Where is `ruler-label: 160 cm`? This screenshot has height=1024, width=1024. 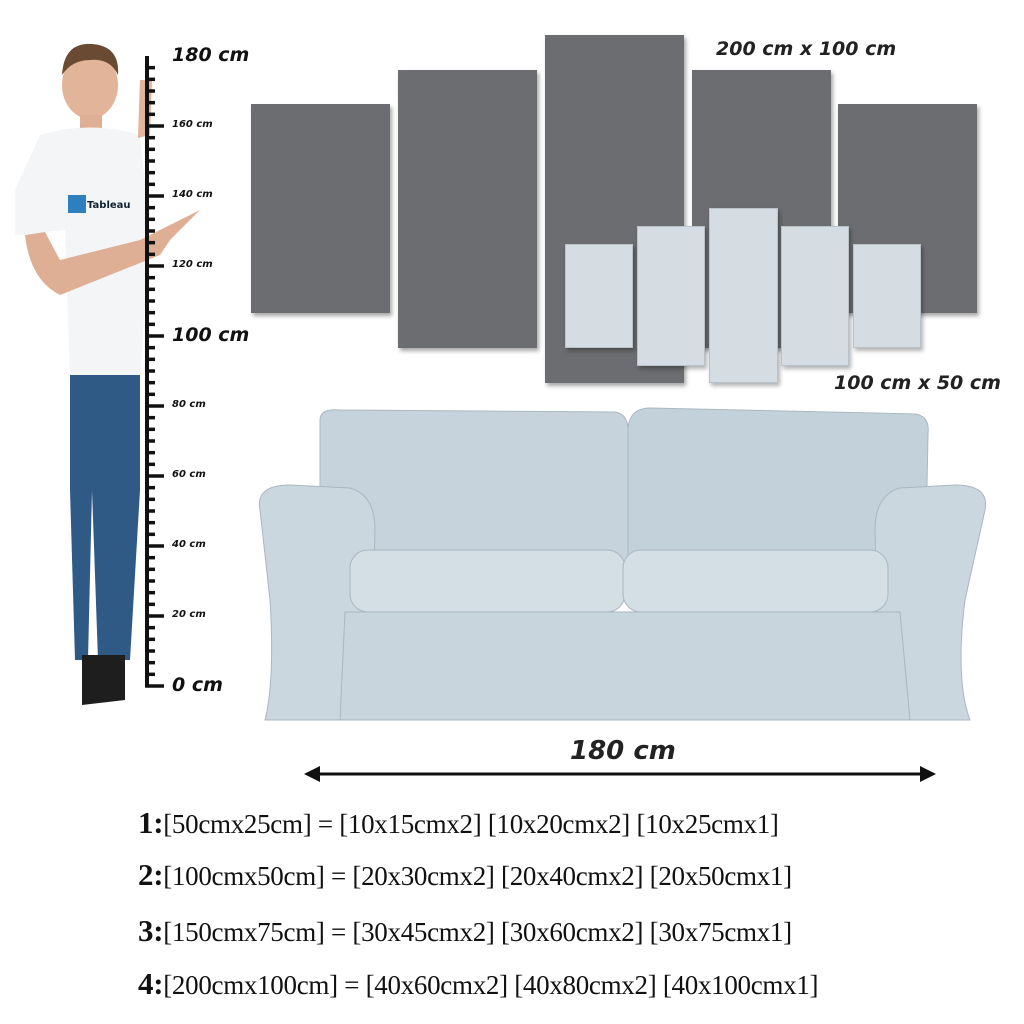 ruler-label: 160 cm is located at coordinates (192, 124).